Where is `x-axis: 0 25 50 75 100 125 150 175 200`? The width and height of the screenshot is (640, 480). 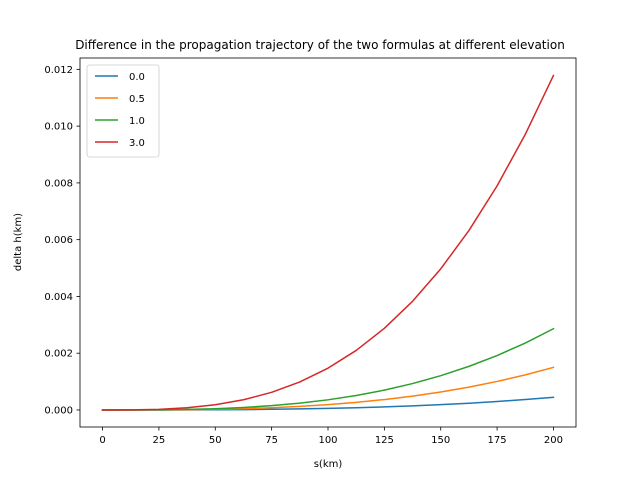
x-axis: 0 25 50 75 100 125 150 175 200 is located at coordinates (331, 436).